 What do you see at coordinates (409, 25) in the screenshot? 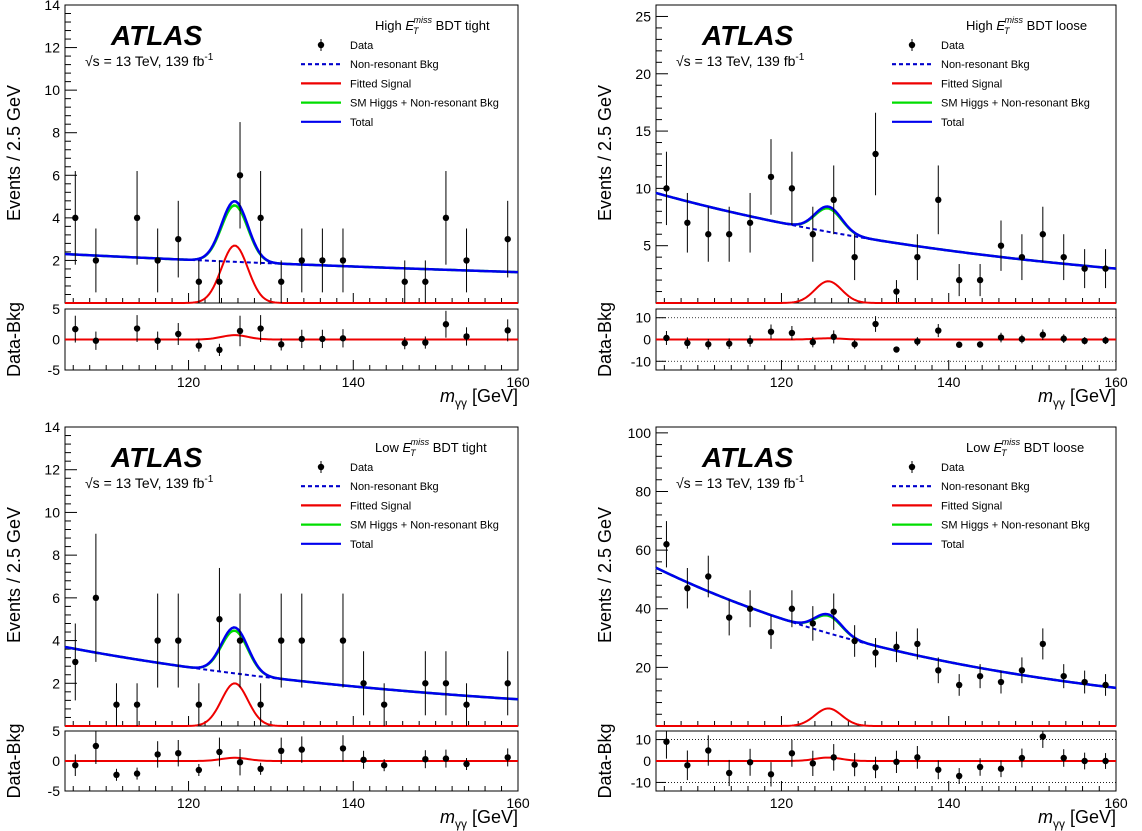
I see `category-met-symbol: E` at bounding box center [409, 25].